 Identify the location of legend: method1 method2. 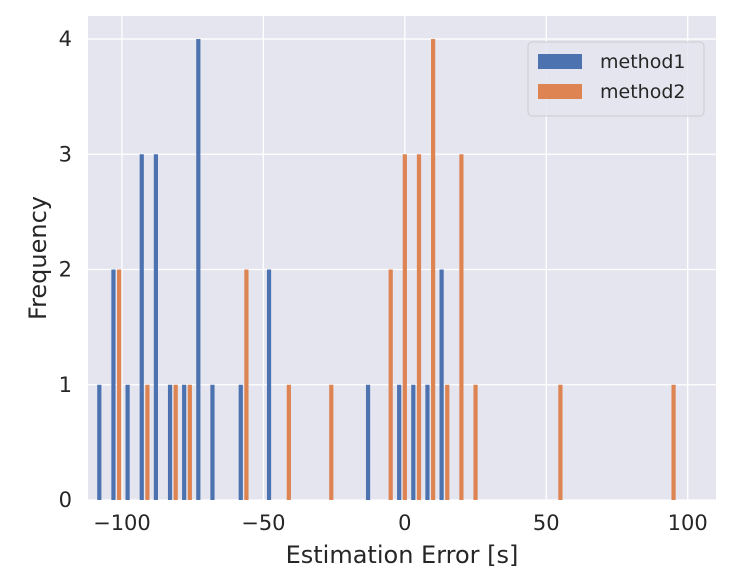
(616, 79).